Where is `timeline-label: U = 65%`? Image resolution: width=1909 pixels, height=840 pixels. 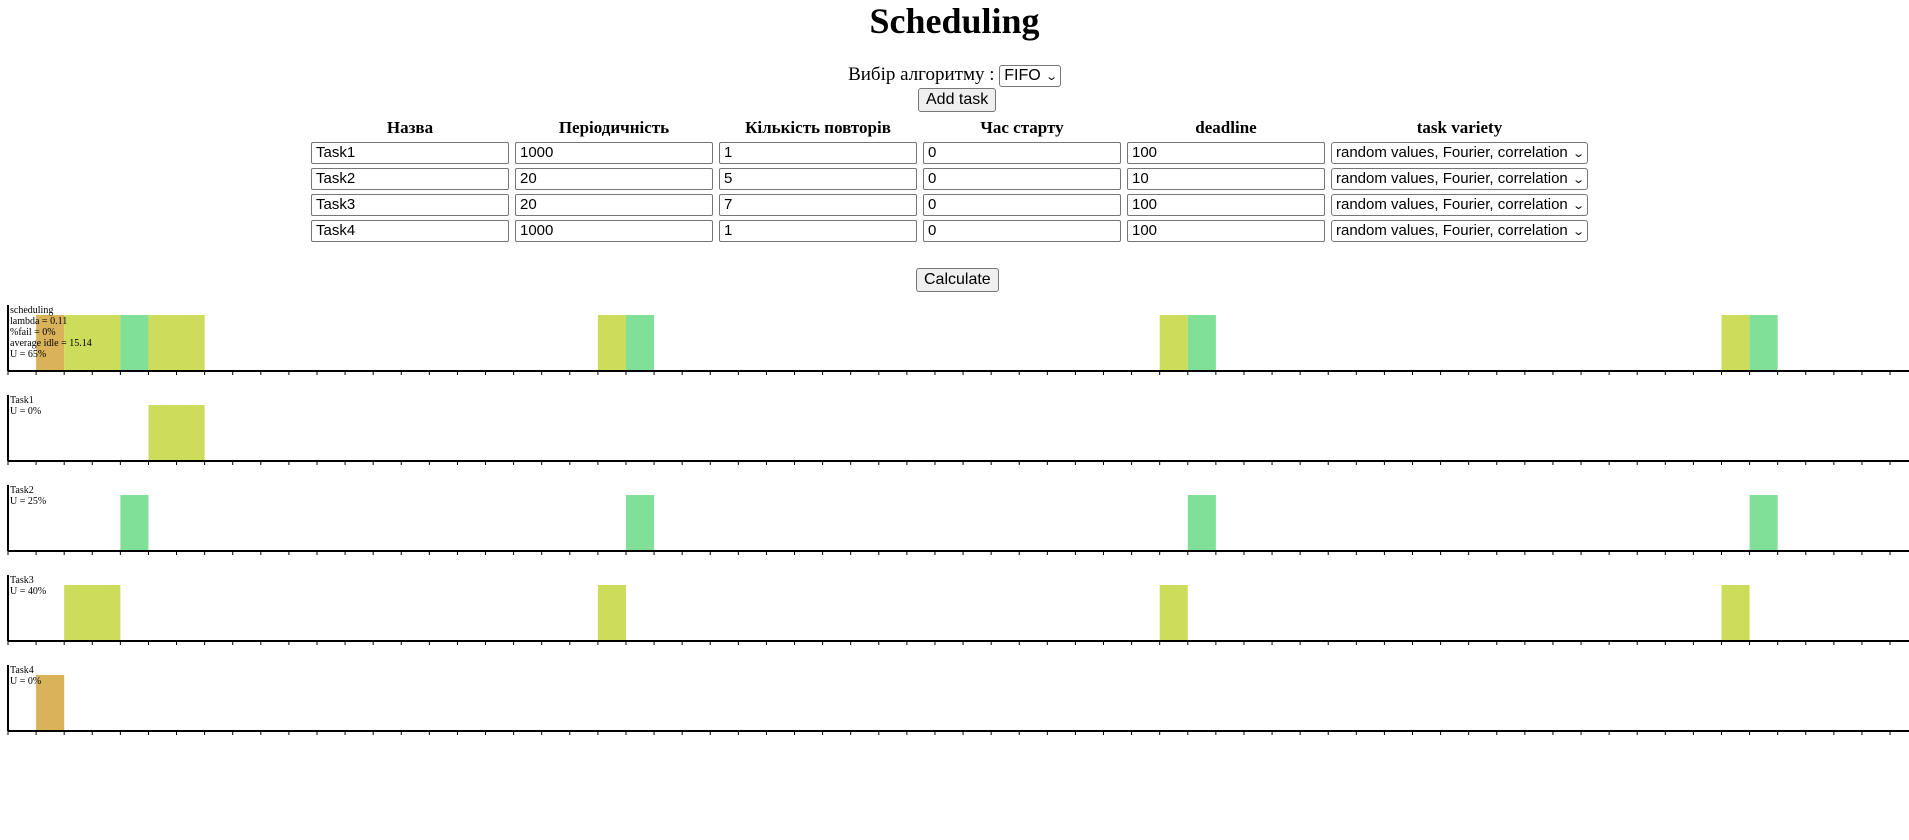 timeline-label: U = 65% is located at coordinates (28, 354).